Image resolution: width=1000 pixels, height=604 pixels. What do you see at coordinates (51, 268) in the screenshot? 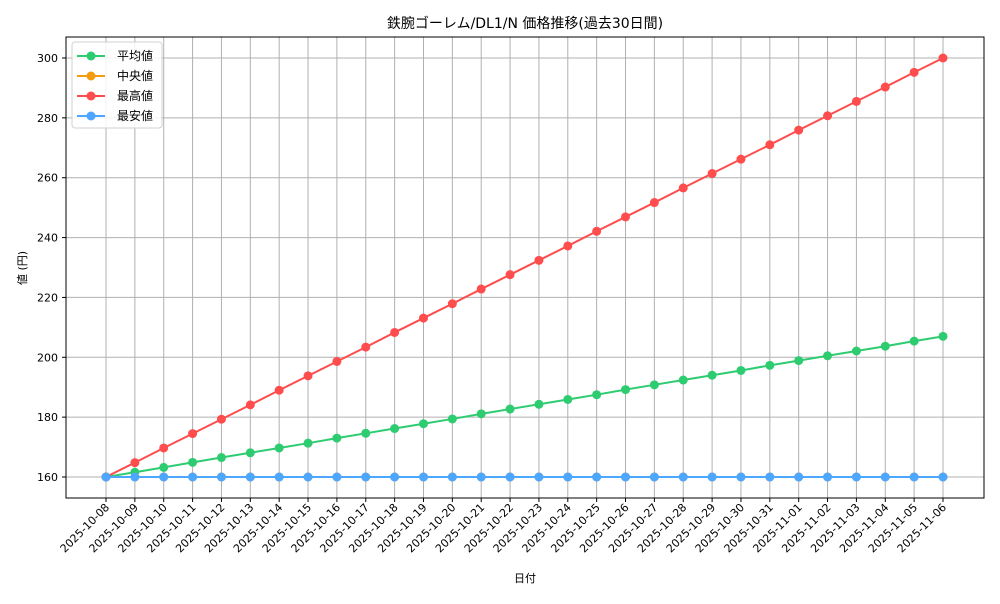
I see `y-axis: 160 180 200 220 240 260 280 300` at bounding box center [51, 268].